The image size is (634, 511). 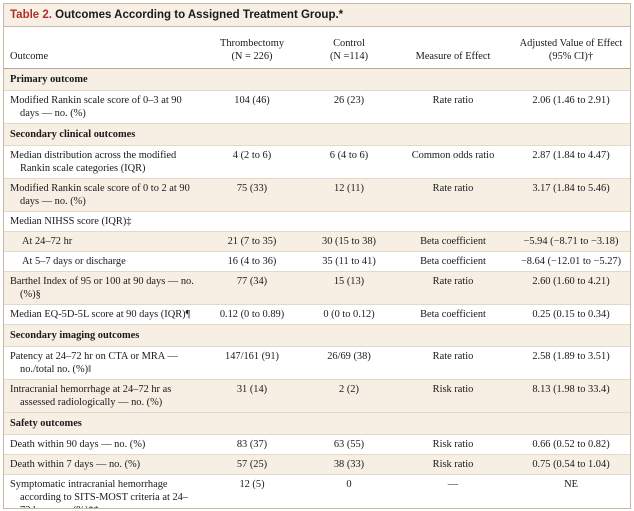 What do you see at coordinates (252, 396) in the screenshot?
I see `cell-thrombectomy: 31 (14)` at bounding box center [252, 396].